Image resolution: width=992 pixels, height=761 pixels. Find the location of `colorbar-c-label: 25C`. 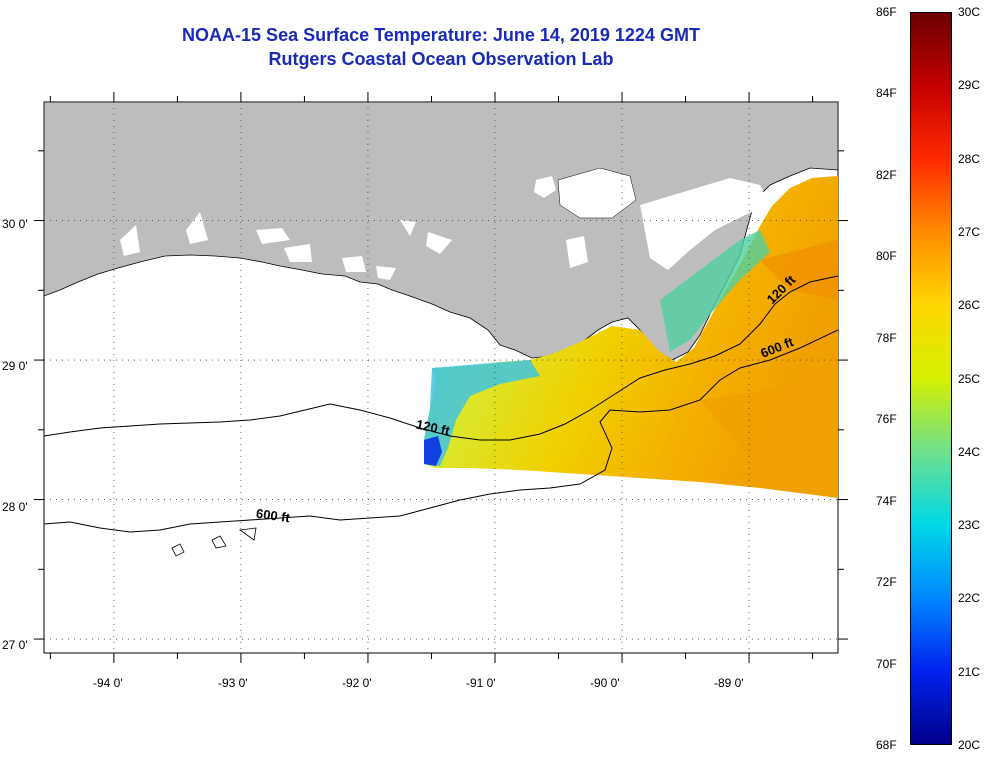

colorbar-c-label: 25C is located at coordinates (969, 378).